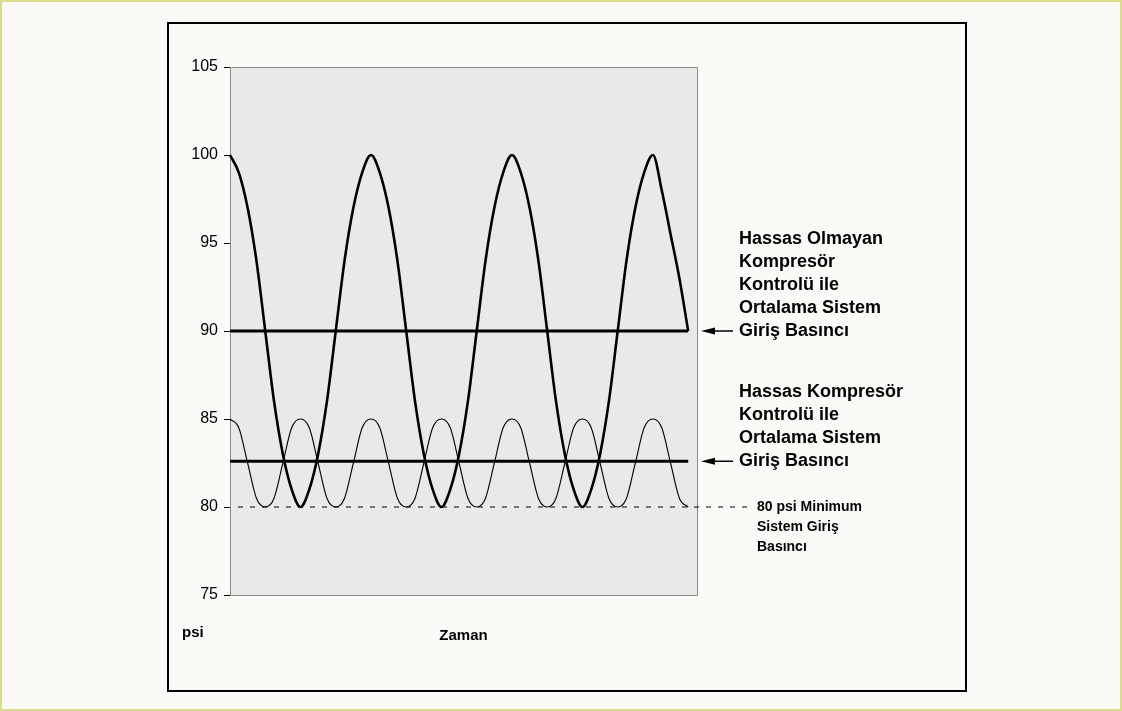 The image size is (1122, 711). I want to click on ref-line-label: 80 psi Minimum Sistem Giriş Basıncı, so click(810, 525).